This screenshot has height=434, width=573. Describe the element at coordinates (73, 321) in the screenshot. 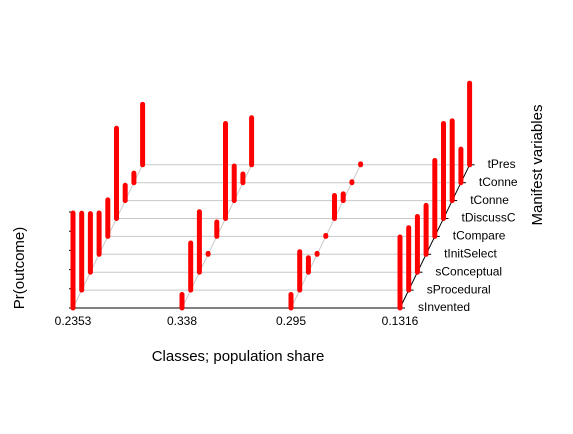

I see `x-tick-label: 0.2353` at that location.